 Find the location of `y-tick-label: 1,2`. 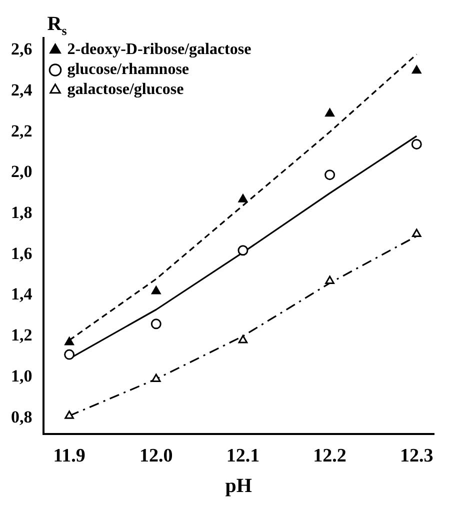

y-tick-label: 1,2 is located at coordinates (21, 335).